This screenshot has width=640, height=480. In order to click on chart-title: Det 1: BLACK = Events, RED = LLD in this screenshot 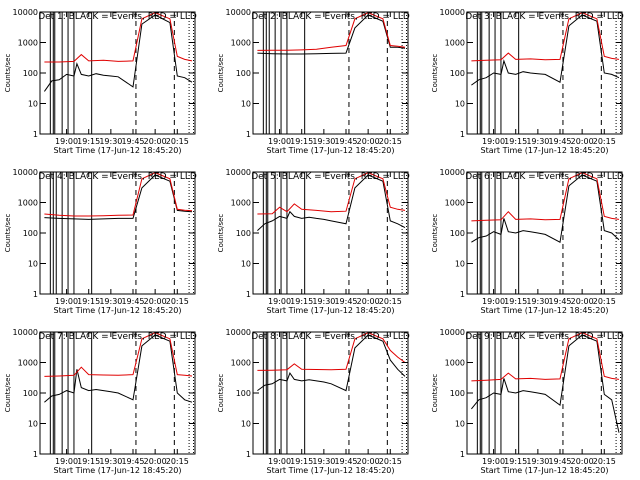, I will do `click(117, 17)`.